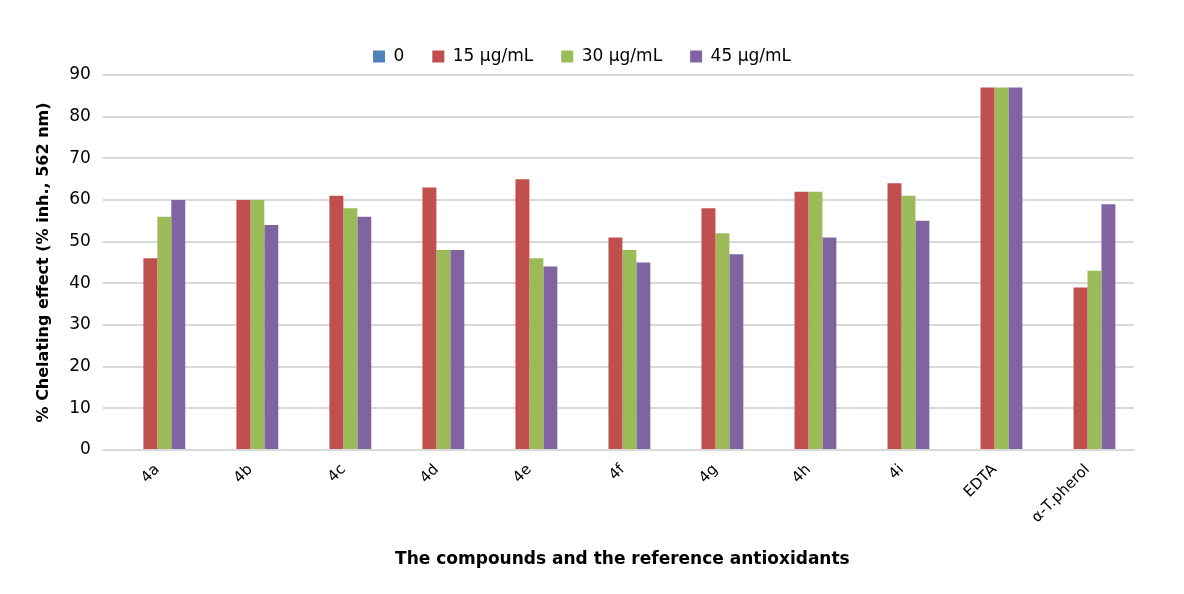  I want to click on y-tick-label: 70, so click(80, 156).